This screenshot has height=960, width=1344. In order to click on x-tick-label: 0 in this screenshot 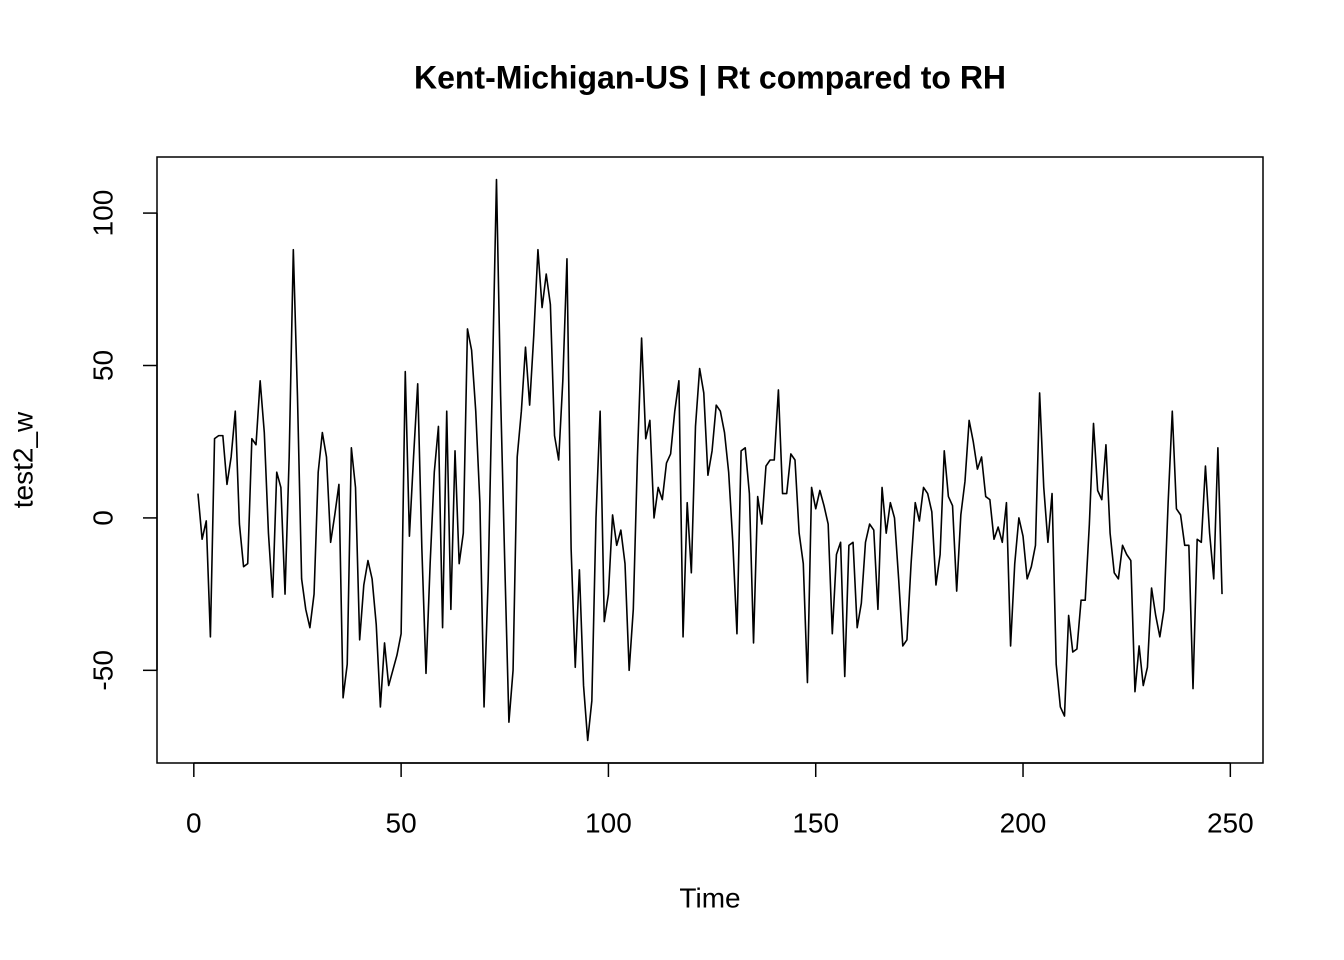, I will do `click(194, 822)`.